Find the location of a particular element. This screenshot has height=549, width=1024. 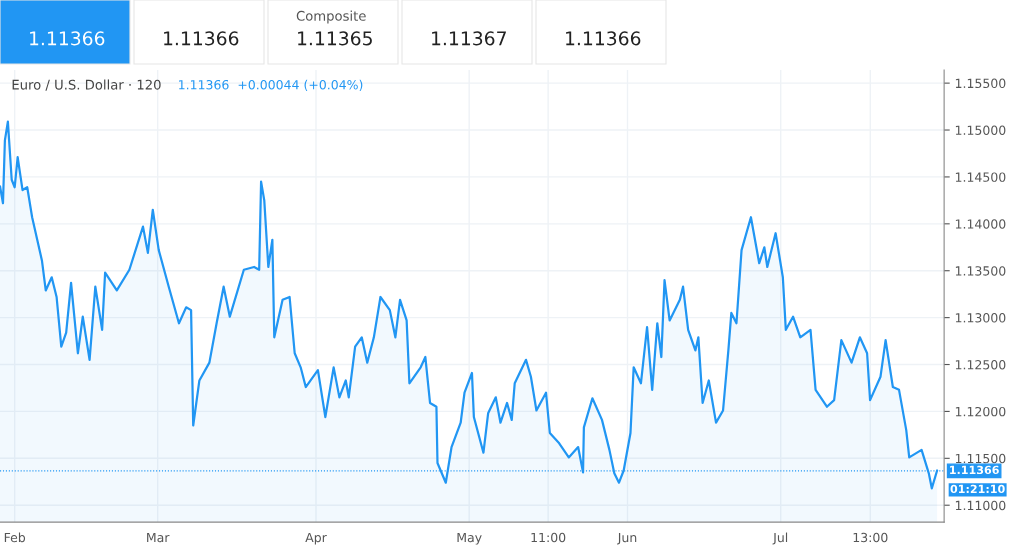

x-tick-label: 11:00 is located at coordinates (548, 537).